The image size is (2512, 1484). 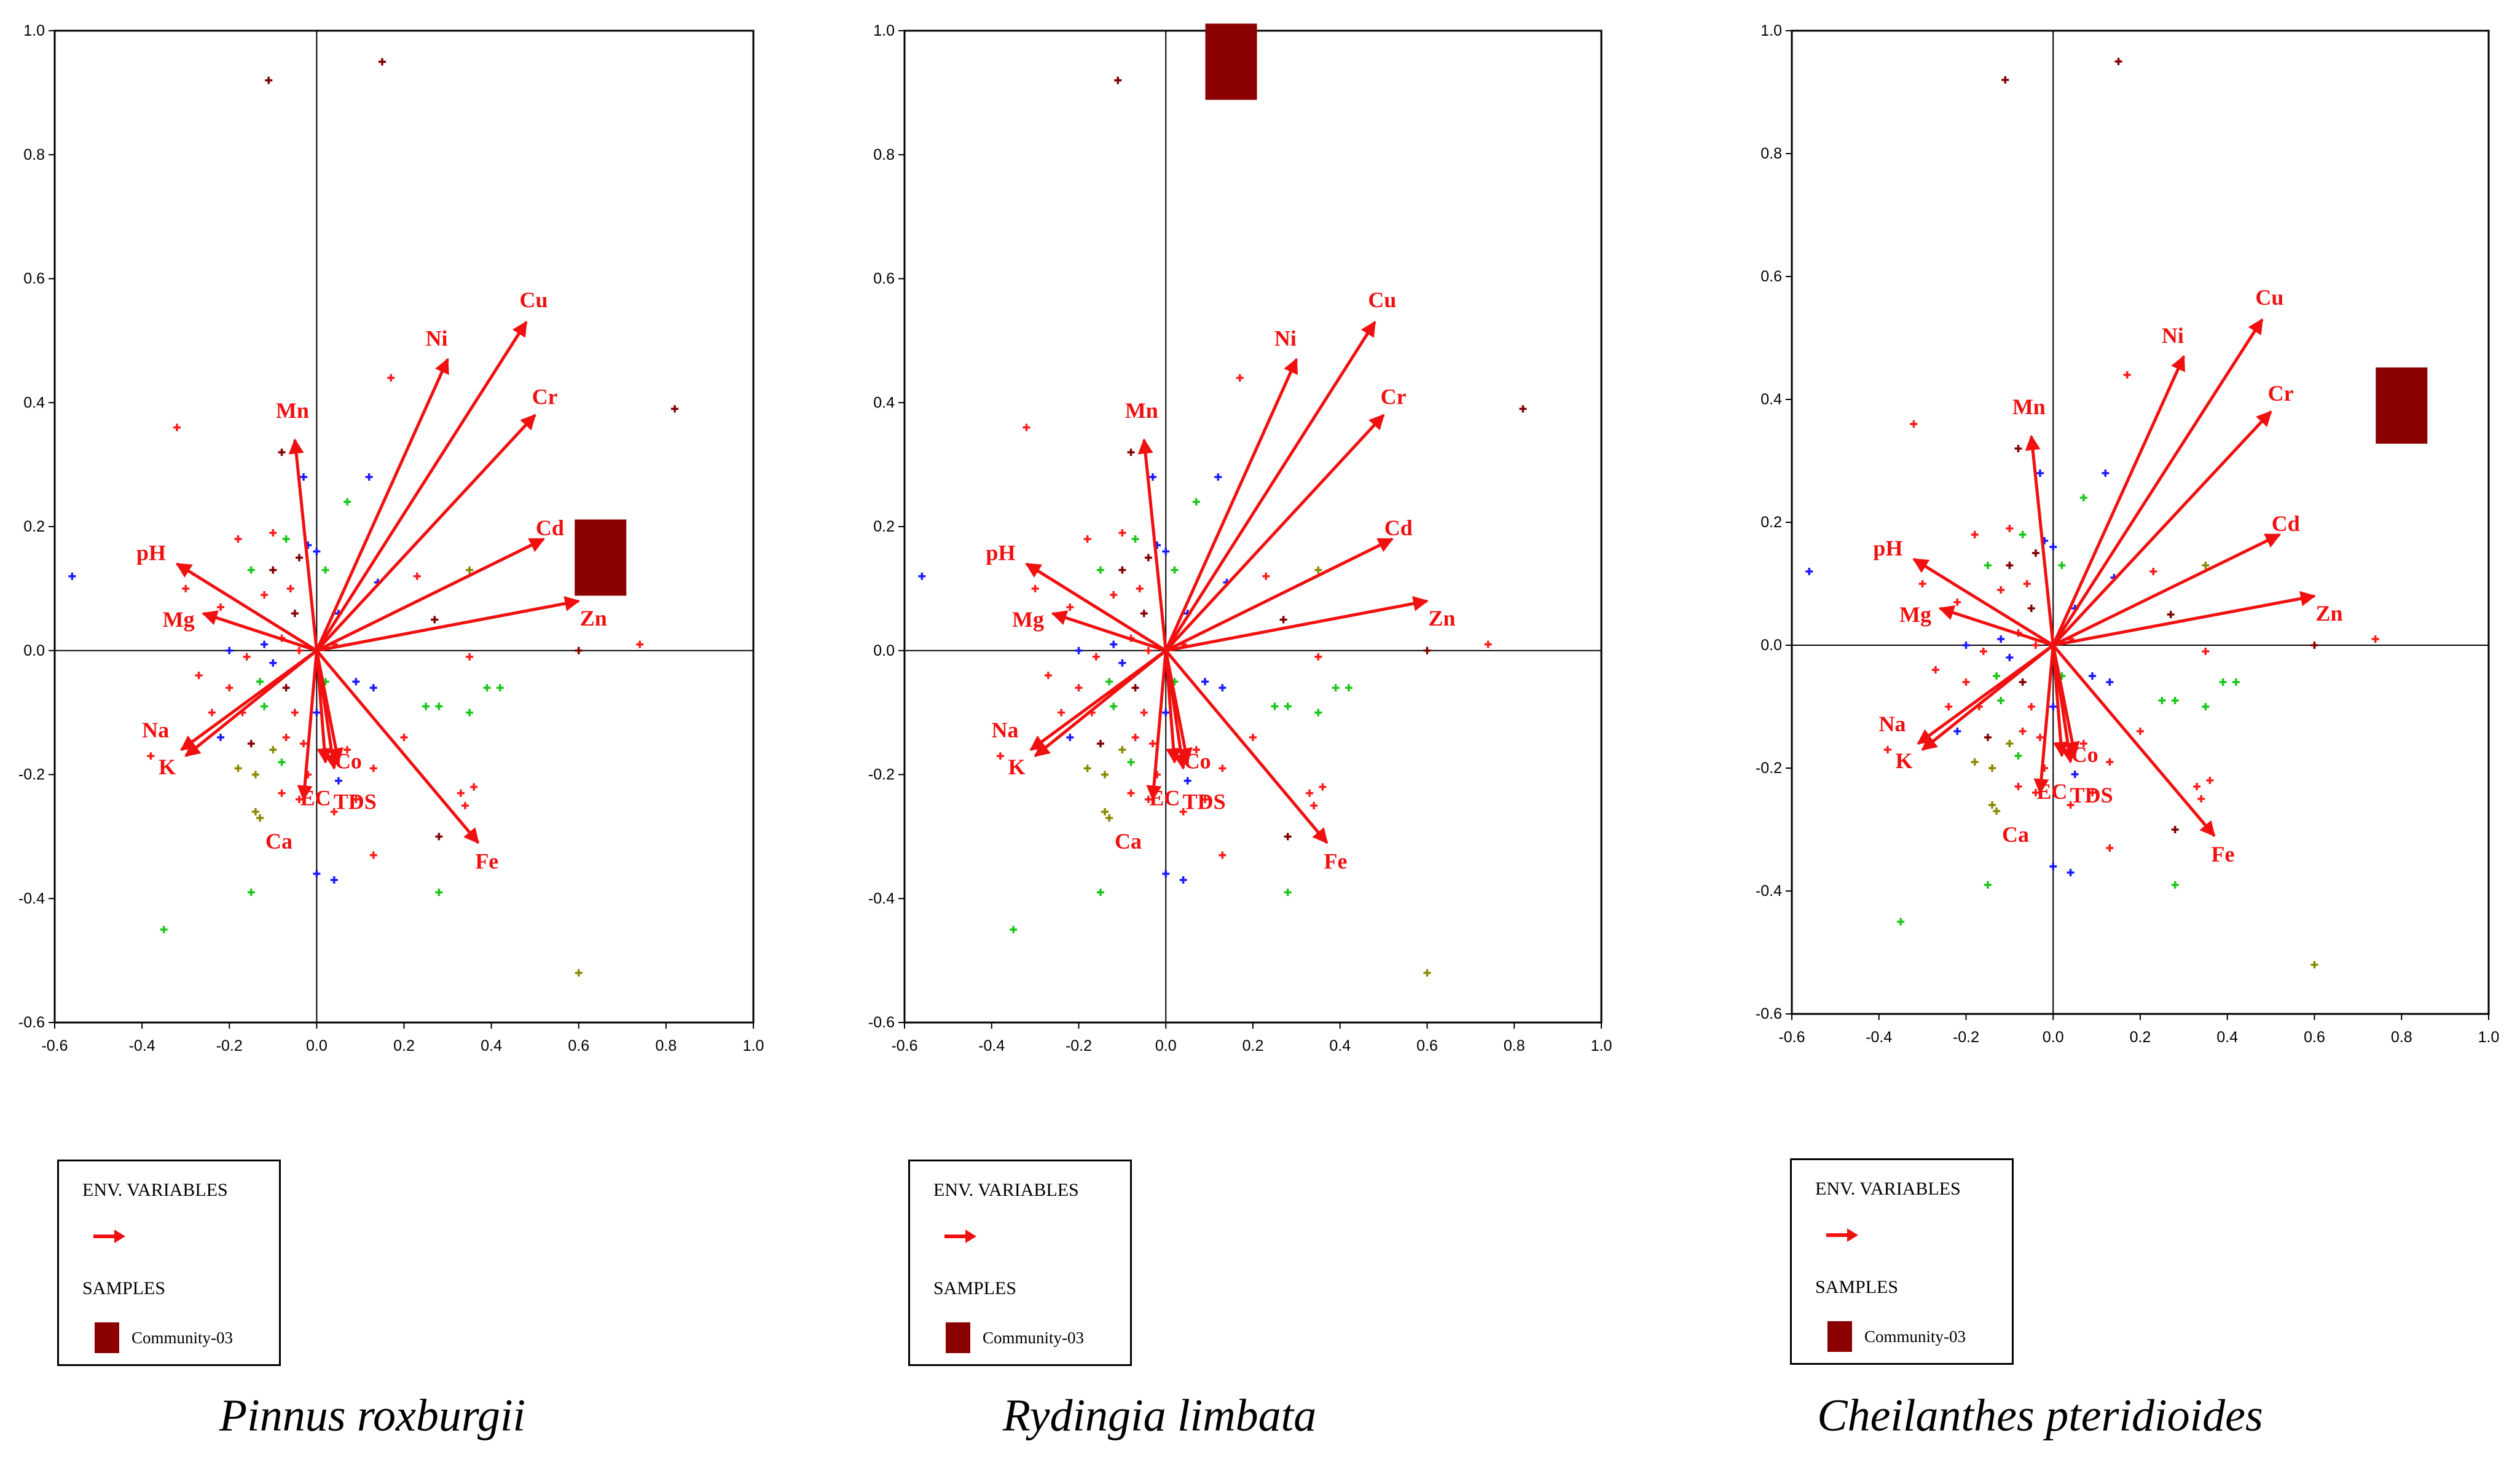 I want to click on caption-pinnus-roxburgii: Pinnus roxburgii, so click(x=372, y=1416).